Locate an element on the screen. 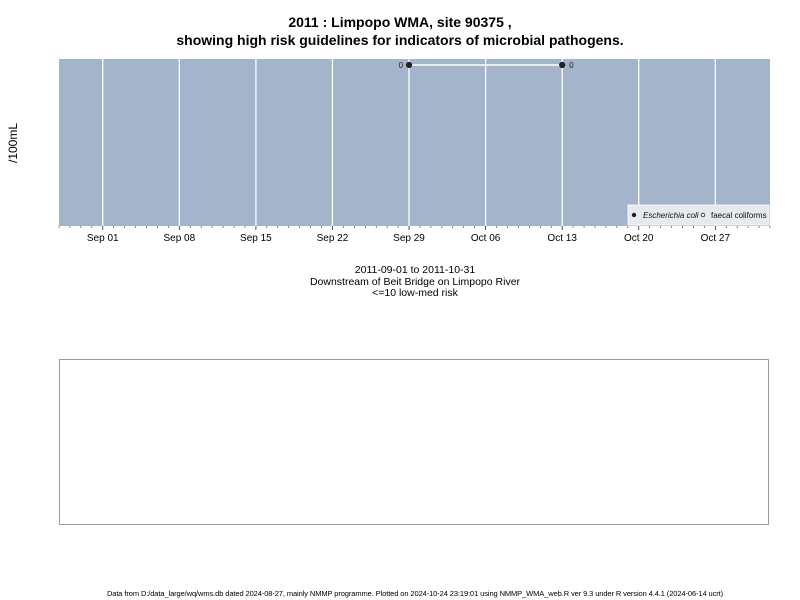  x-tick-label: Oct 20 is located at coordinates (639, 238).